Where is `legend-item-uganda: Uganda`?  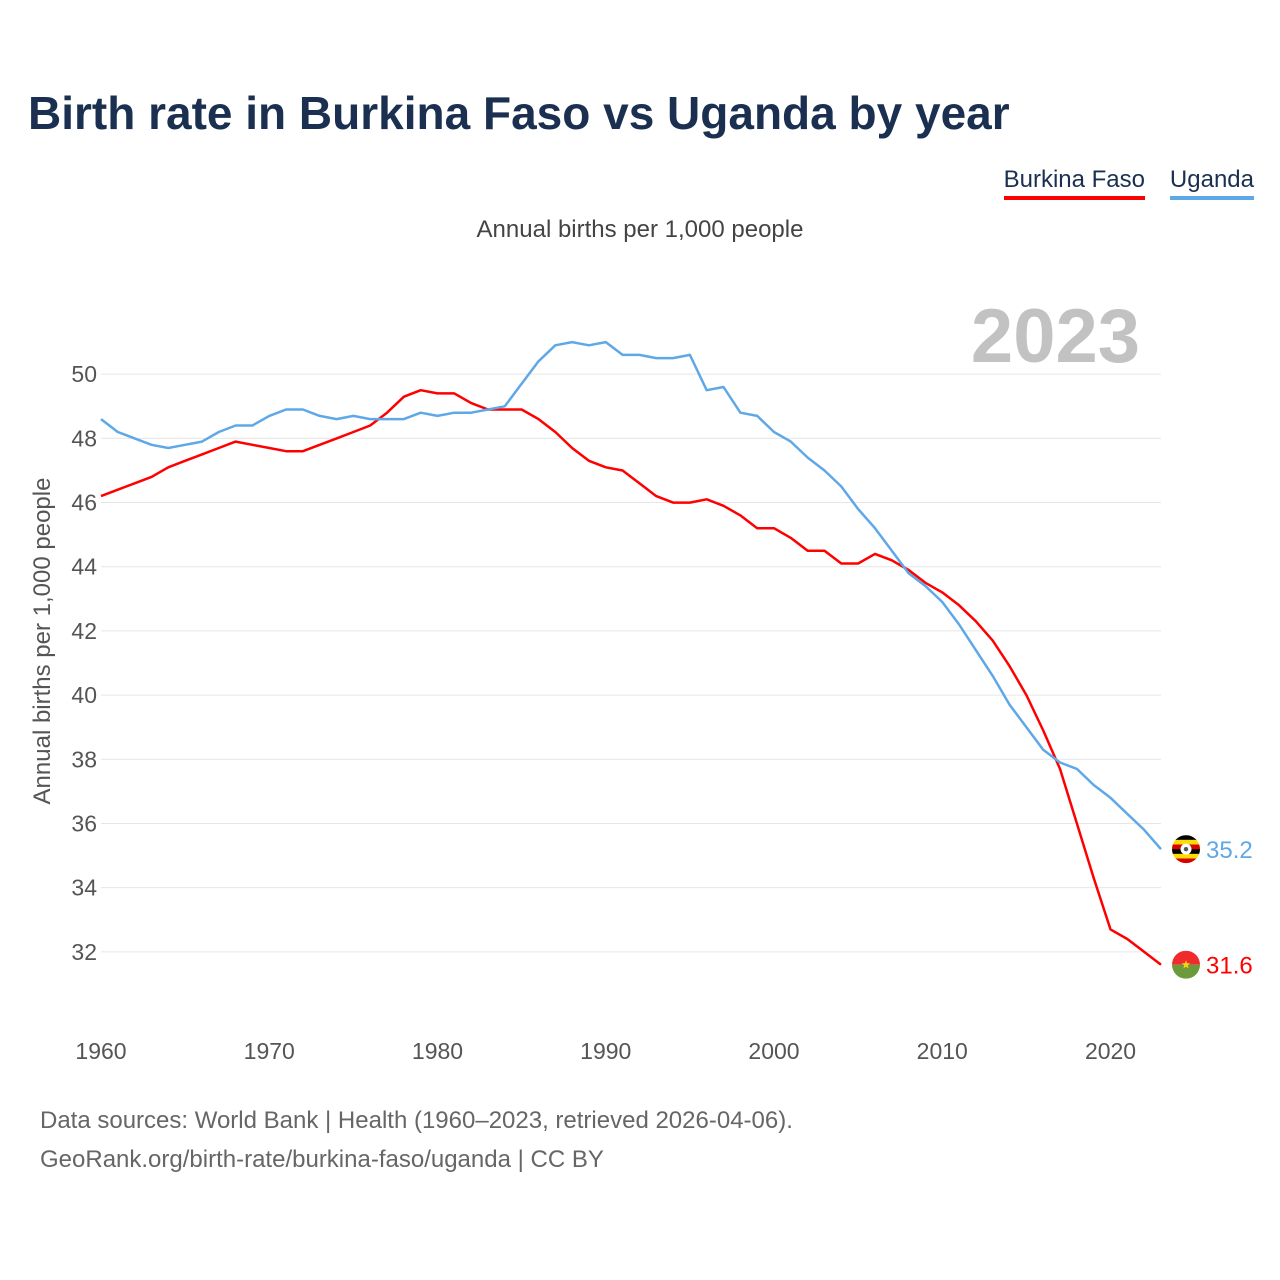 legend-item-uganda: Uganda is located at coordinates (1211, 183).